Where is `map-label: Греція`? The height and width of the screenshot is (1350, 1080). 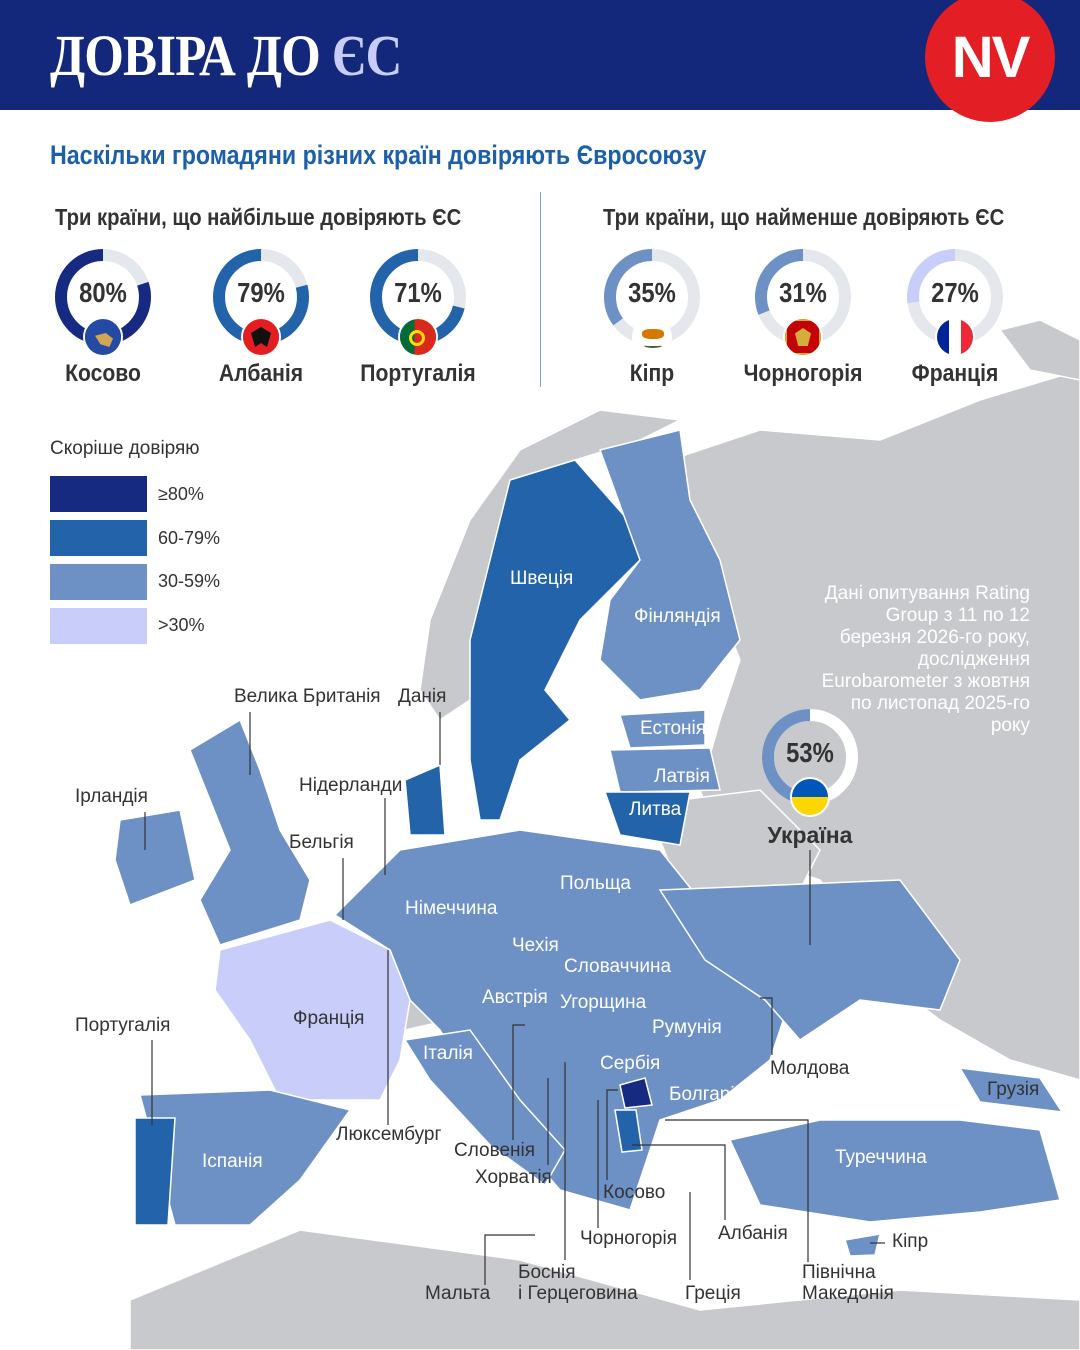
map-label: Греція is located at coordinates (713, 1293).